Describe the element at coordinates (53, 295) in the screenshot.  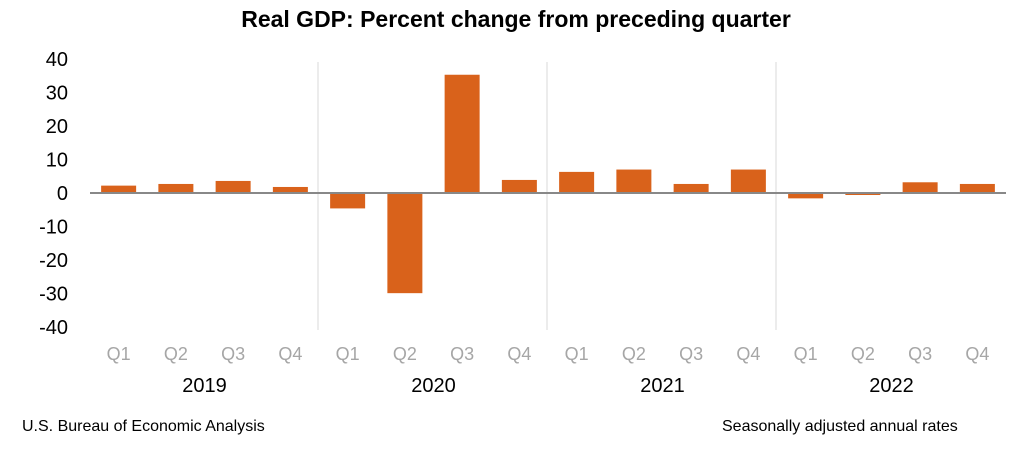
I see `y-tick-label: -30` at that location.